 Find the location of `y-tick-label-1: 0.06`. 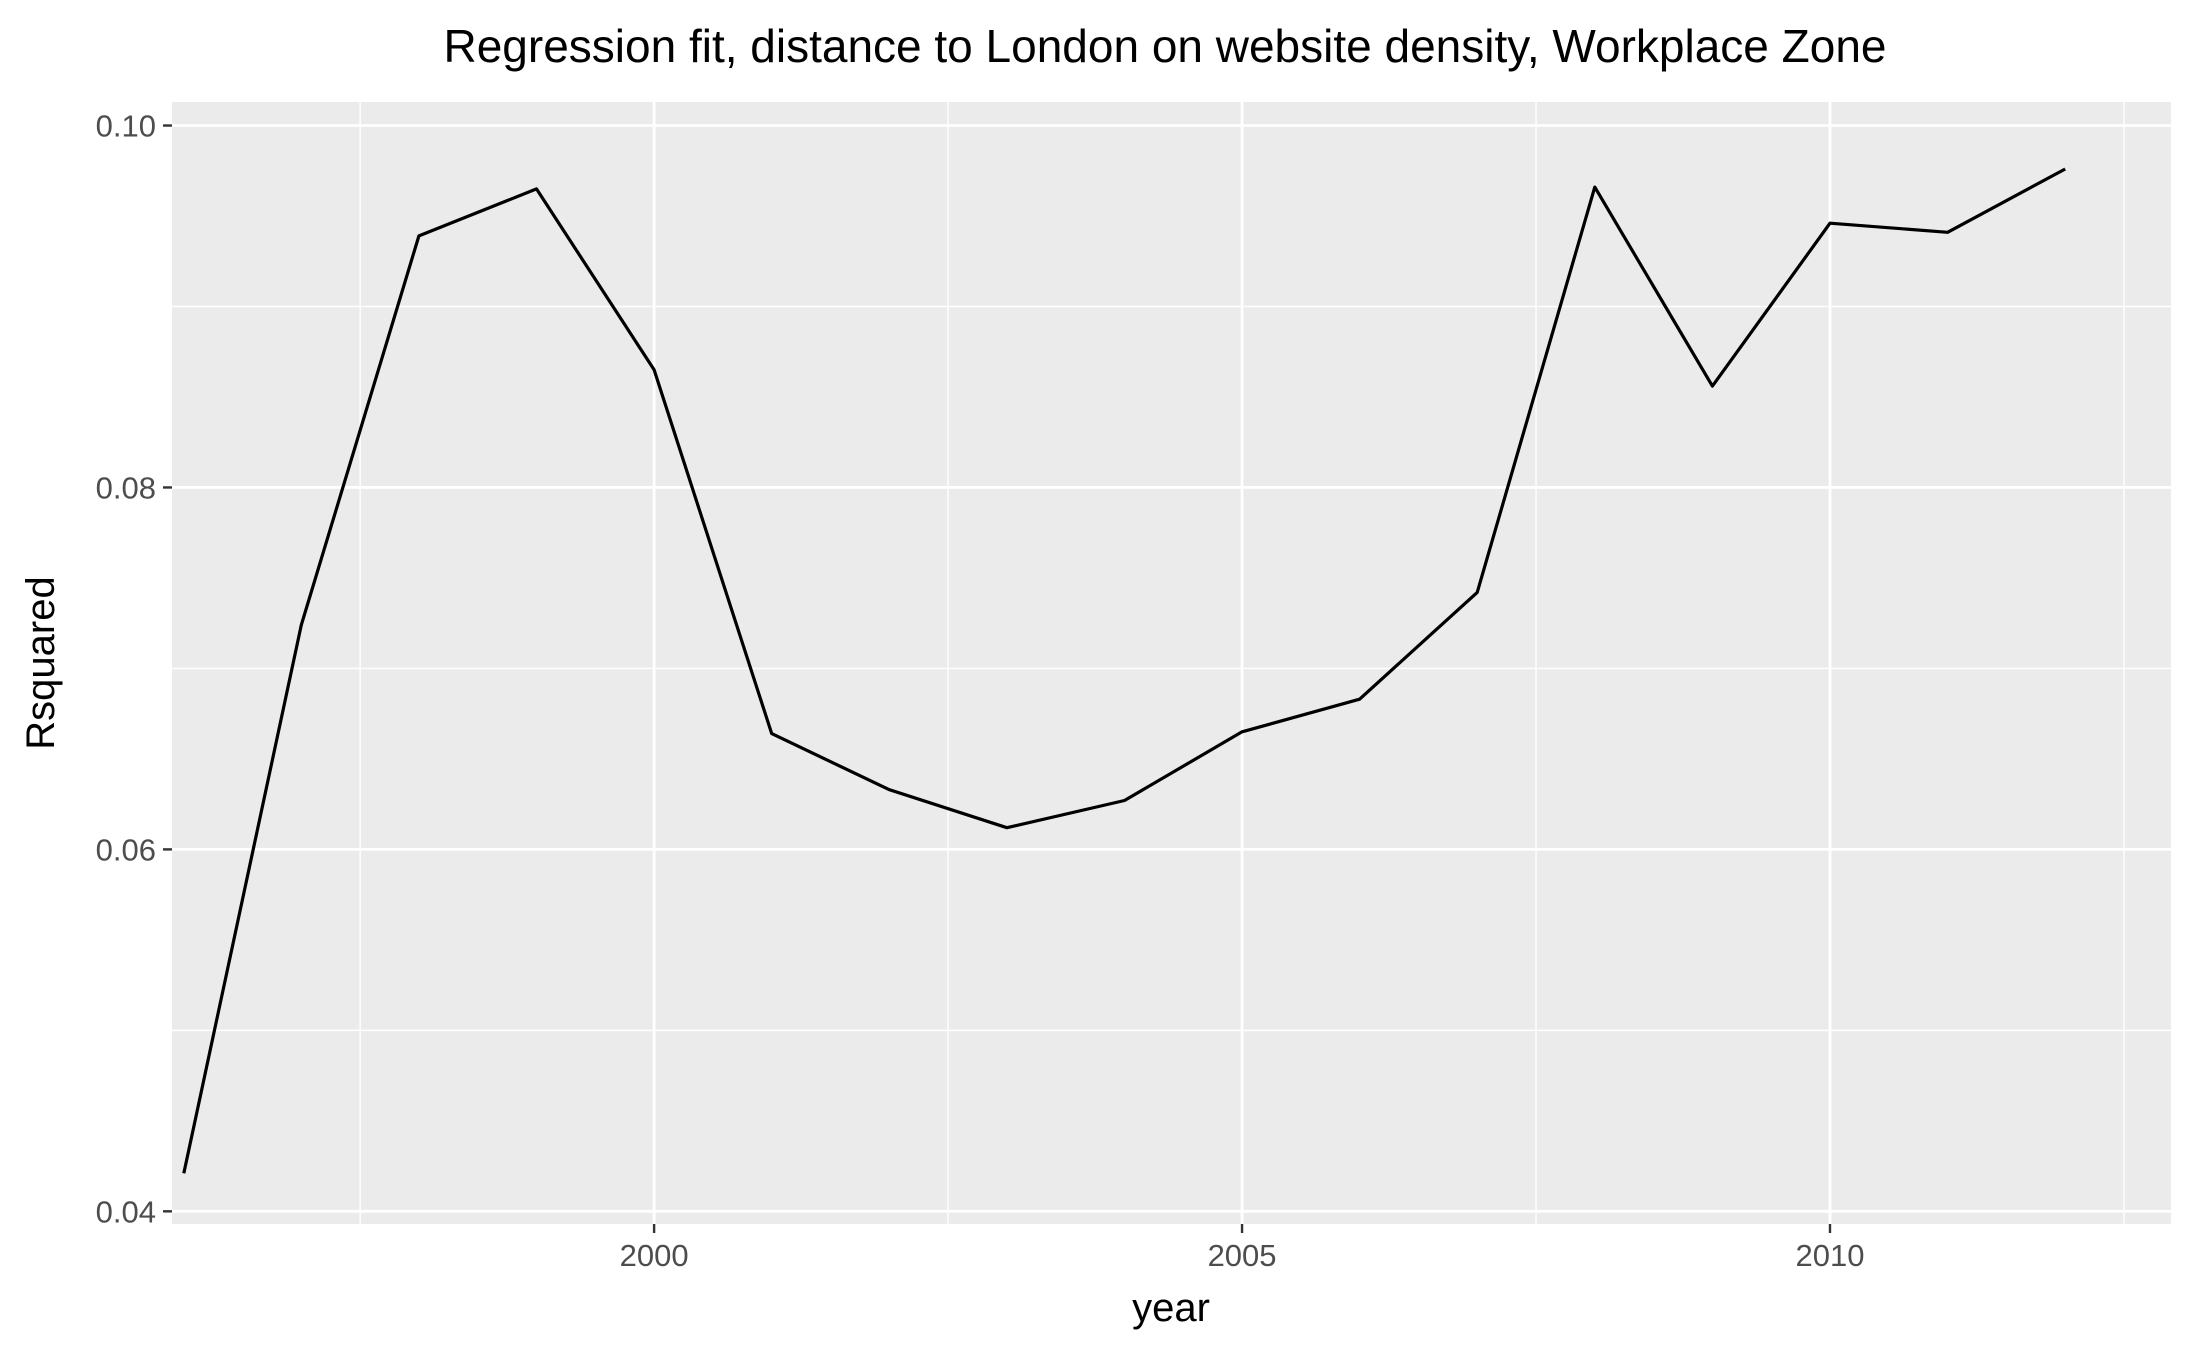

y-tick-label-1: 0.06 is located at coordinates (126, 849).